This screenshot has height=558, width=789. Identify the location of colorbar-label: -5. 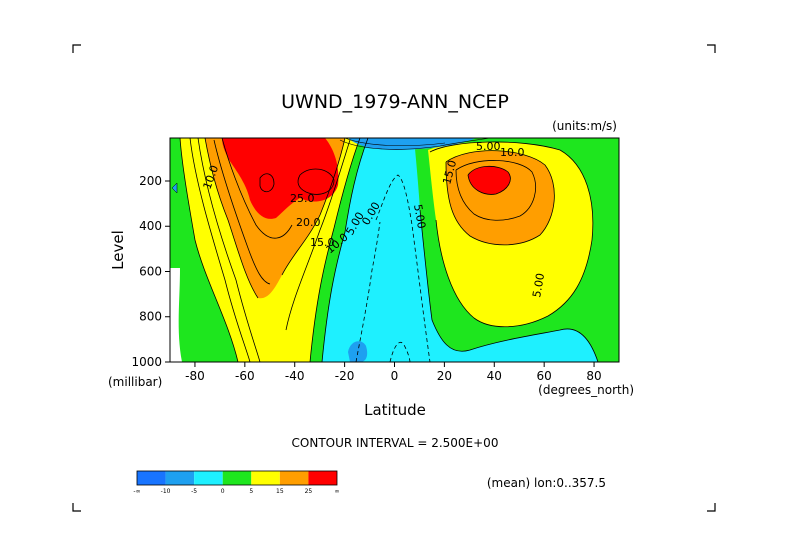
(194, 491).